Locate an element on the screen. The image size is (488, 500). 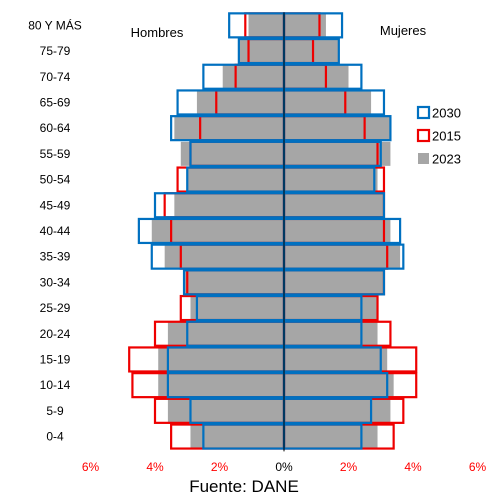
source-note: Fuente: DANE is located at coordinates (244, 486).